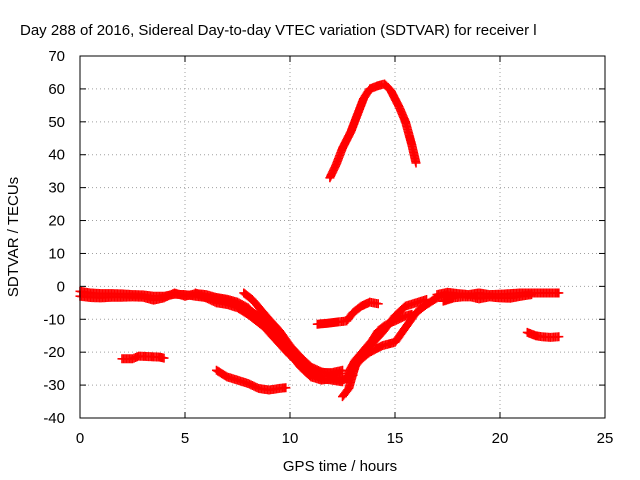 The height and width of the screenshot is (480, 640). I want to click on x-tick-label: 20, so click(500, 438).